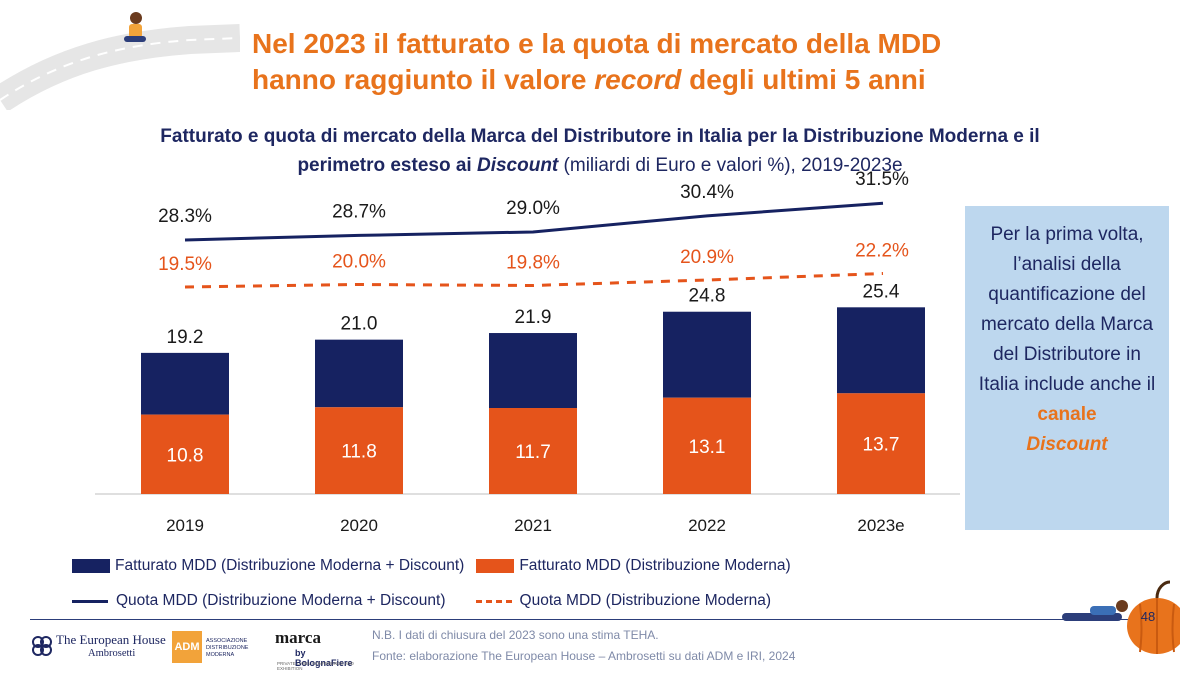 The width and height of the screenshot is (1200, 674). What do you see at coordinates (707, 192) in the screenshot?
I see `label-quota-total-2022: 30.4%` at bounding box center [707, 192].